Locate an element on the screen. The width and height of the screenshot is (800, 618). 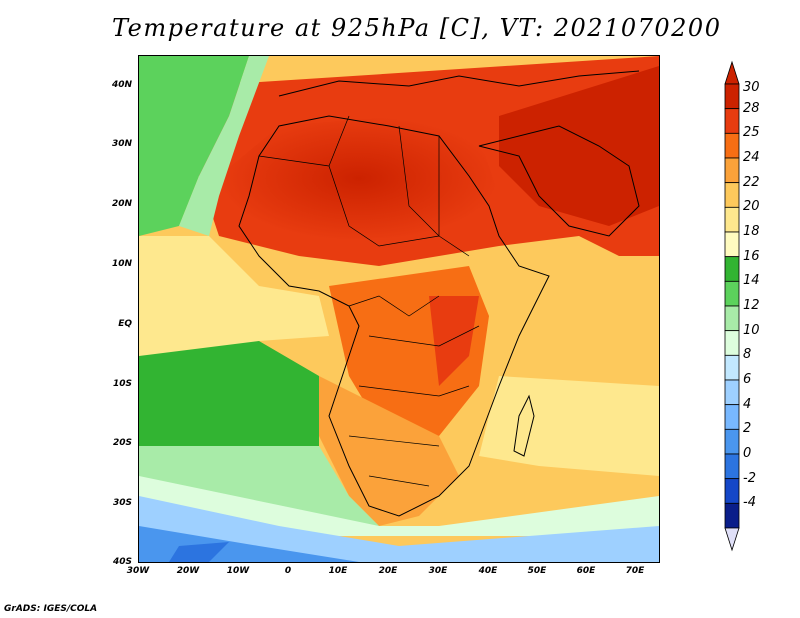
colorbar-label: 6 is located at coordinates (747, 379).